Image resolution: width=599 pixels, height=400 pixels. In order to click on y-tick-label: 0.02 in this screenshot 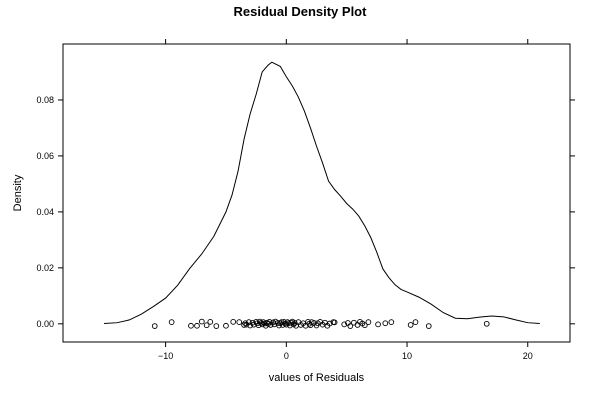, I will do `click(45, 268)`.